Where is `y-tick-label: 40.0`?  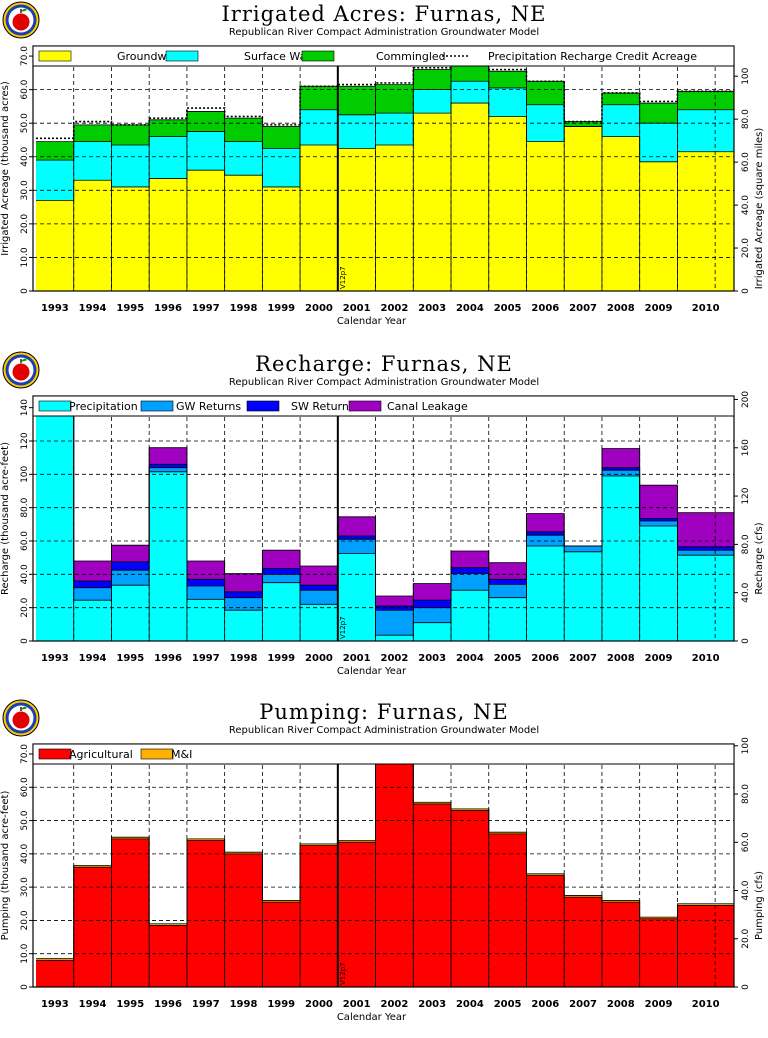
y-tick-label: 40.0 is located at coordinates (25, 156).